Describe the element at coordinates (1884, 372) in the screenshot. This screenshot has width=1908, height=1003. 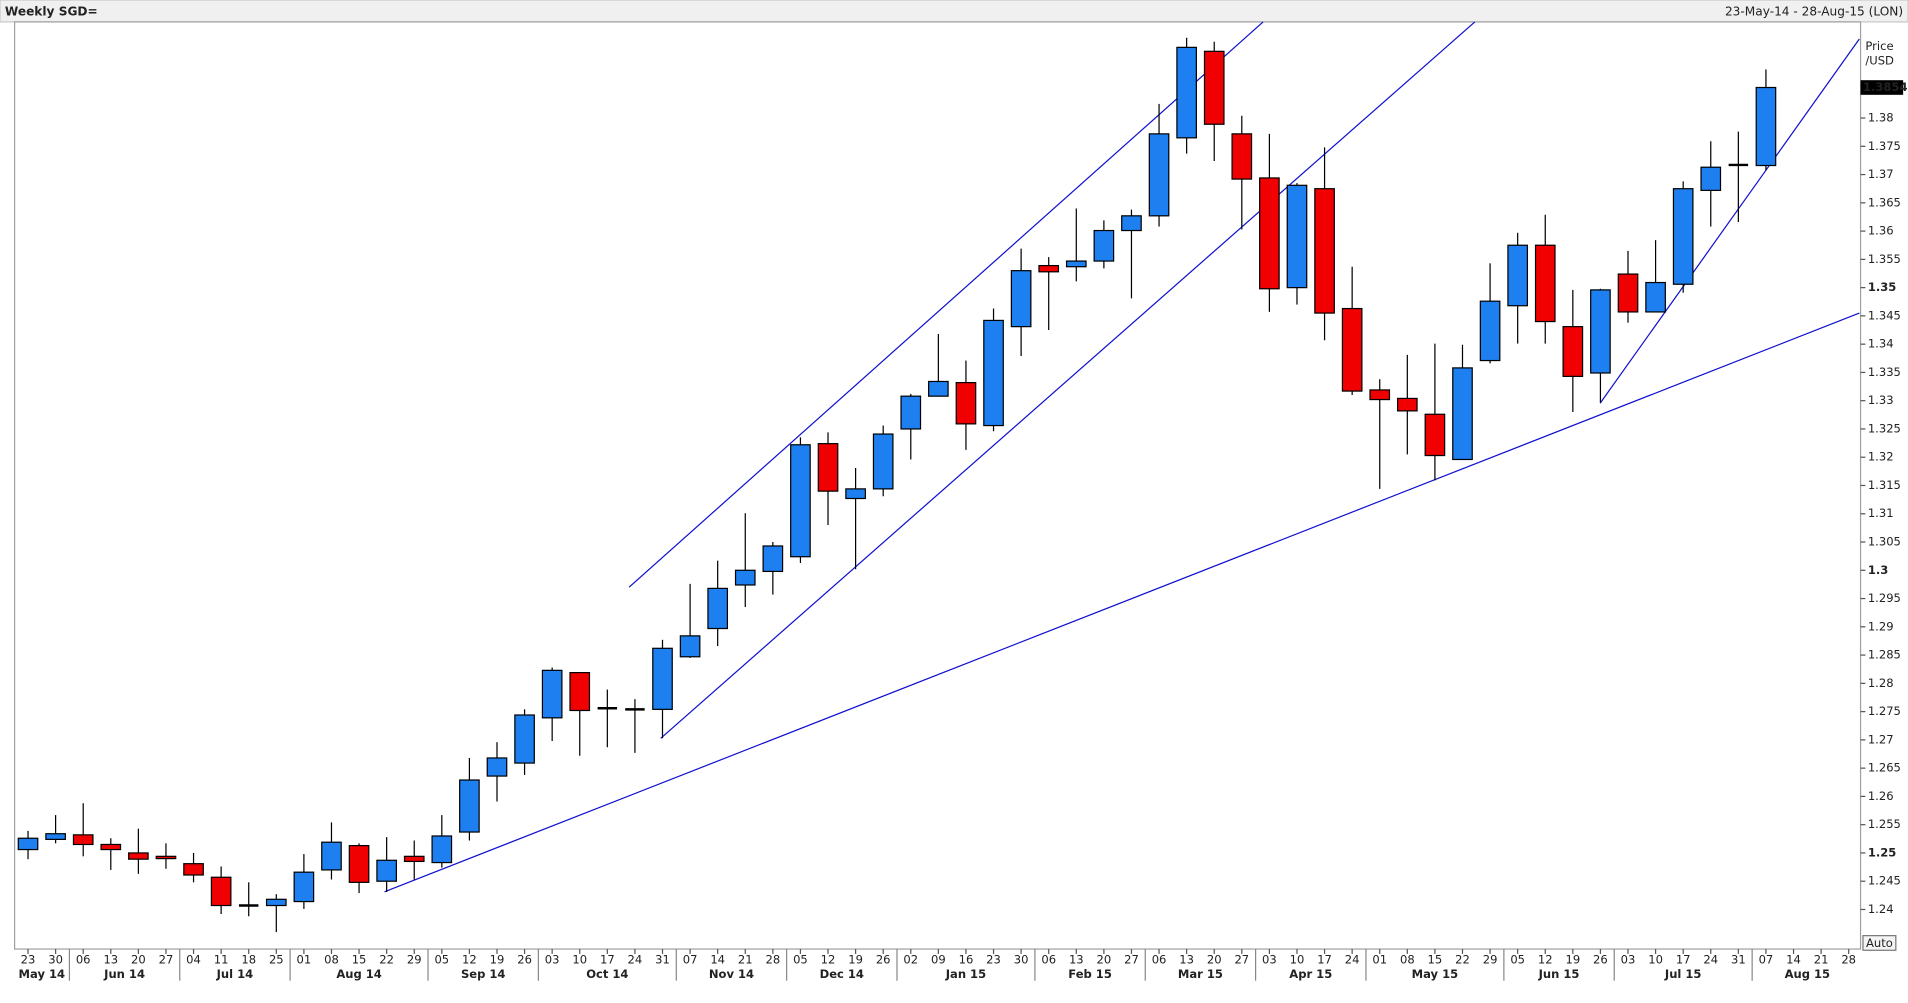
I see `y-tick-label: 1.335` at that location.